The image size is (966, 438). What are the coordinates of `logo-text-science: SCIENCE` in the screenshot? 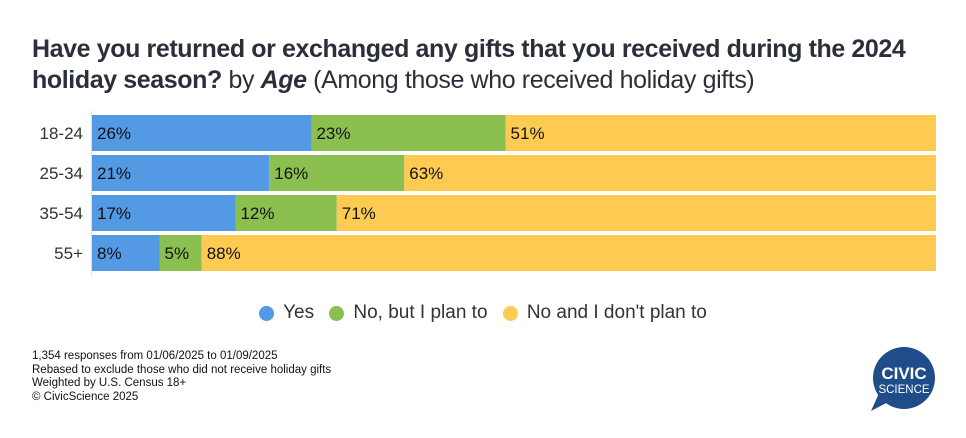 It's located at (903, 390).